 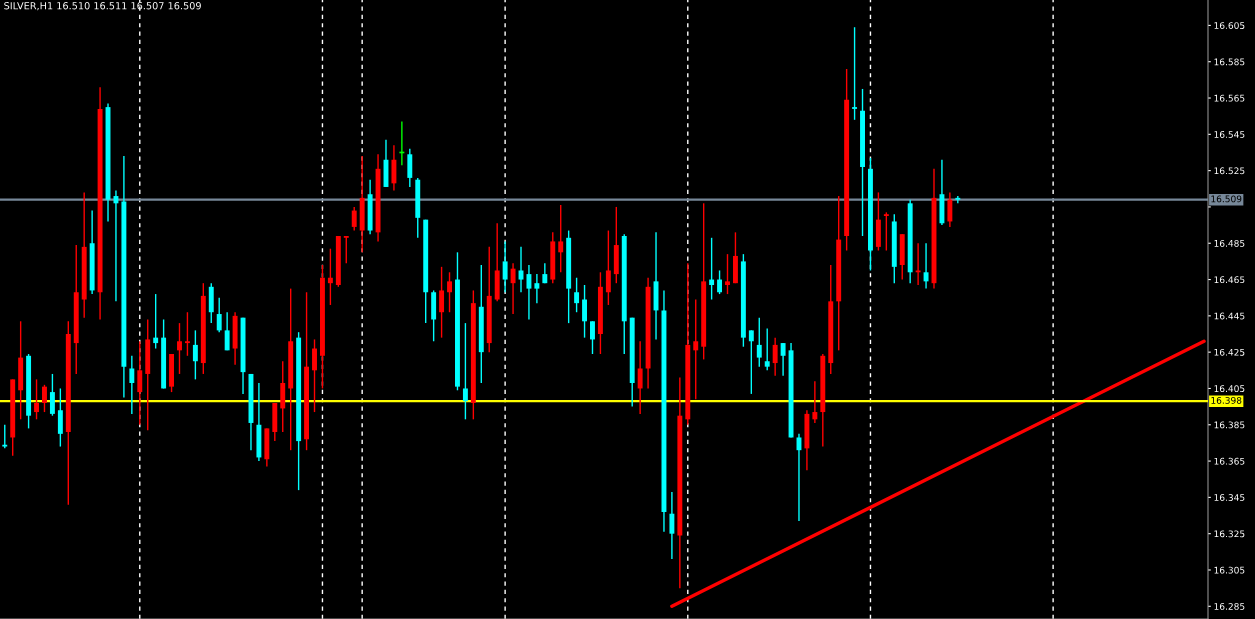 What do you see at coordinates (1229, 534) in the screenshot?
I see `y-tick-label: 16.325` at bounding box center [1229, 534].